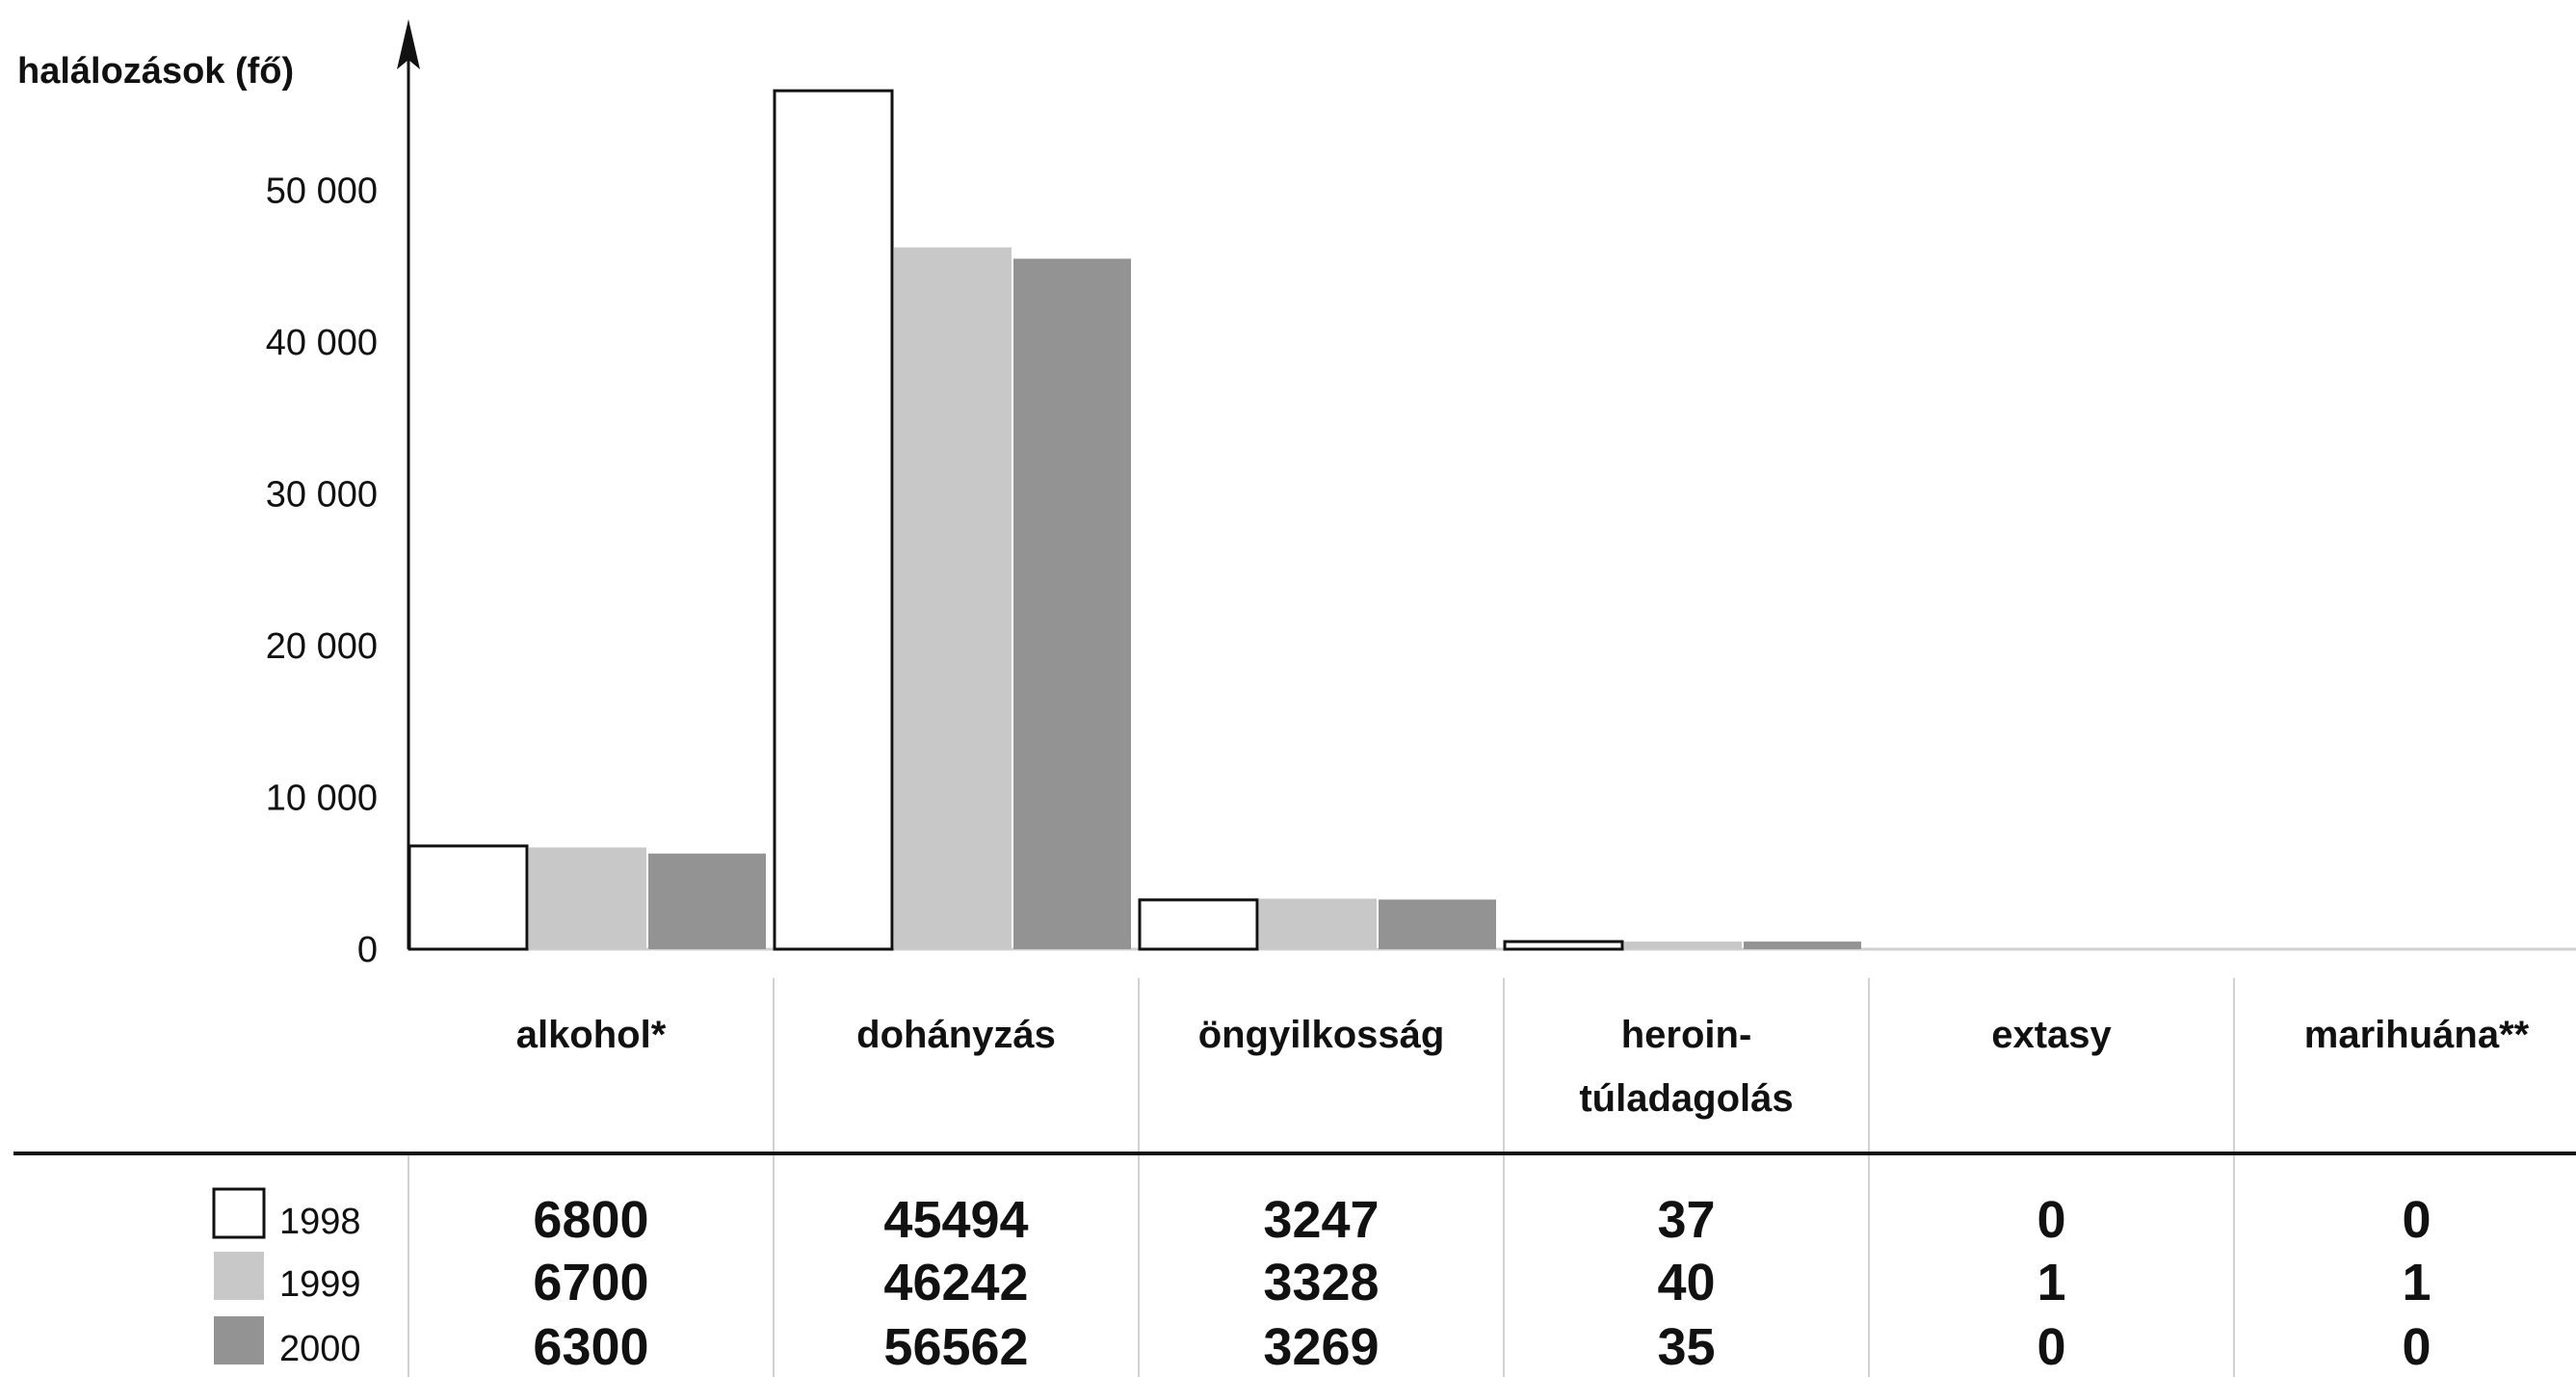  I want to click on data-value-cell: 6300, so click(590, 1347).